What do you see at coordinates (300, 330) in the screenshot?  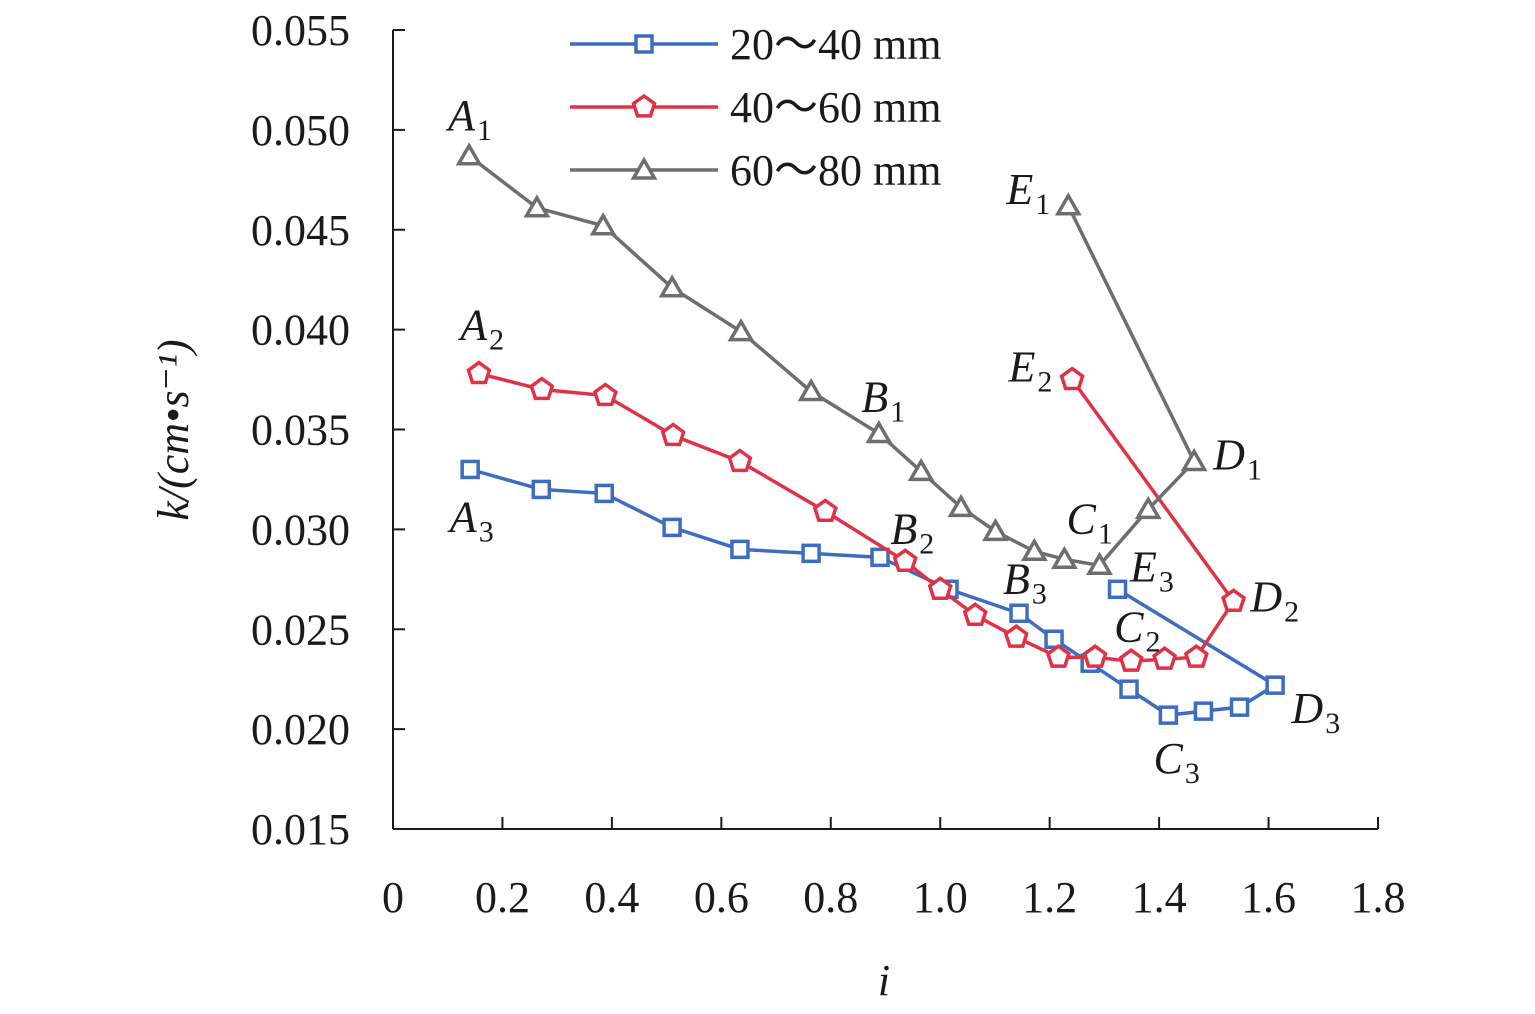 I see `y-tick-label: 0.040` at bounding box center [300, 330].